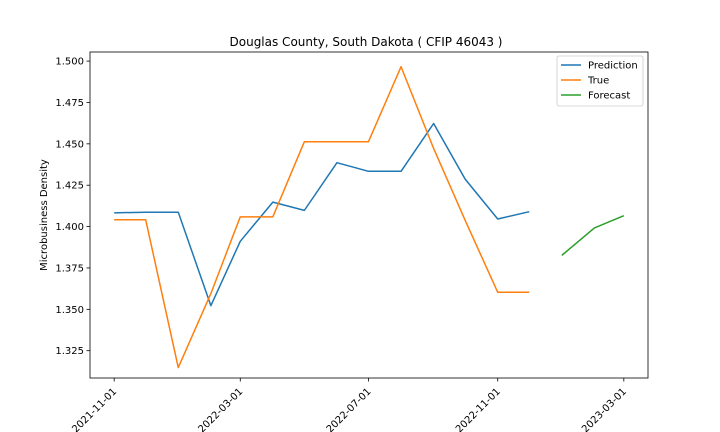  I want to click on y-tick-label: 1.450, so click(69, 144).